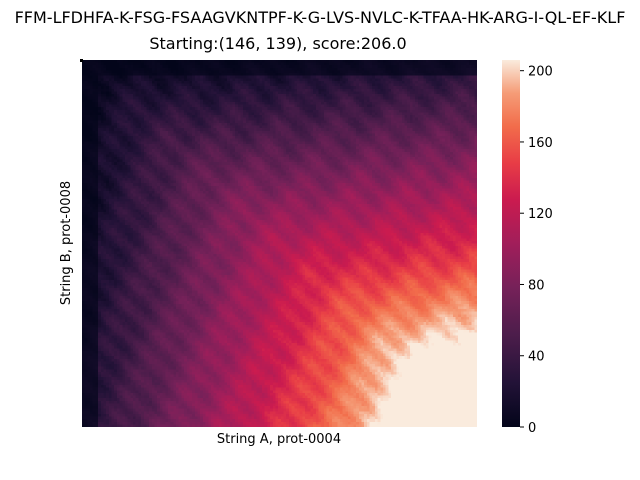  What do you see at coordinates (536, 285) in the screenshot?
I see `colorbar-tick-label: 80` at bounding box center [536, 285].